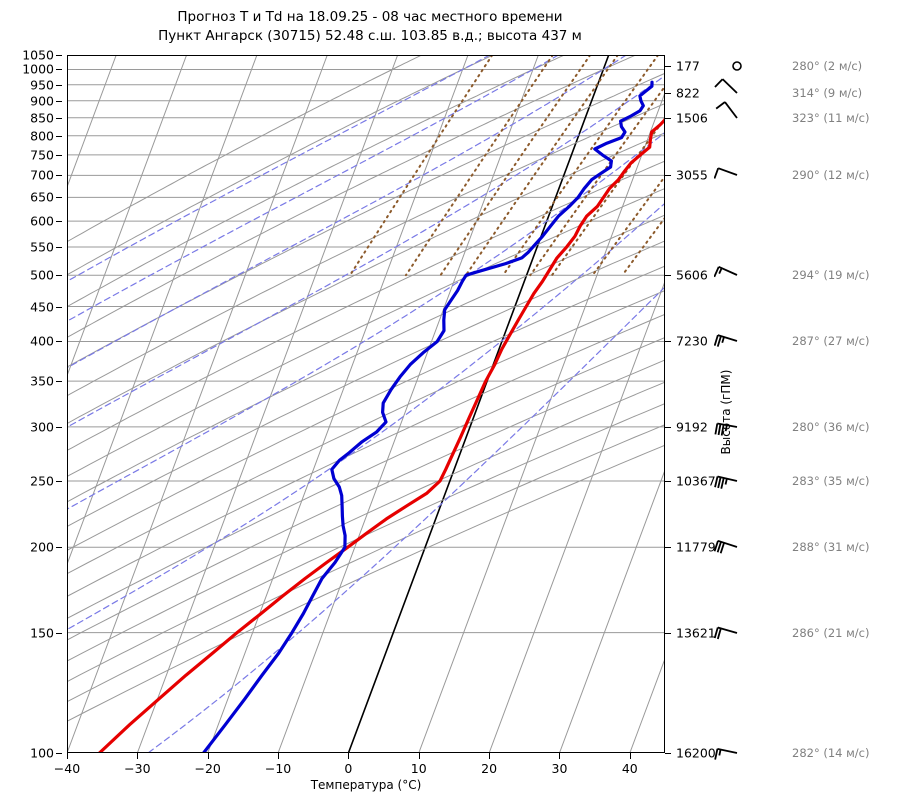 This screenshot has height=806, width=900. I want to click on temperature-axis-ticks: −40 −30 −20 −10 0 10 20 30 40, so click(359, 767).